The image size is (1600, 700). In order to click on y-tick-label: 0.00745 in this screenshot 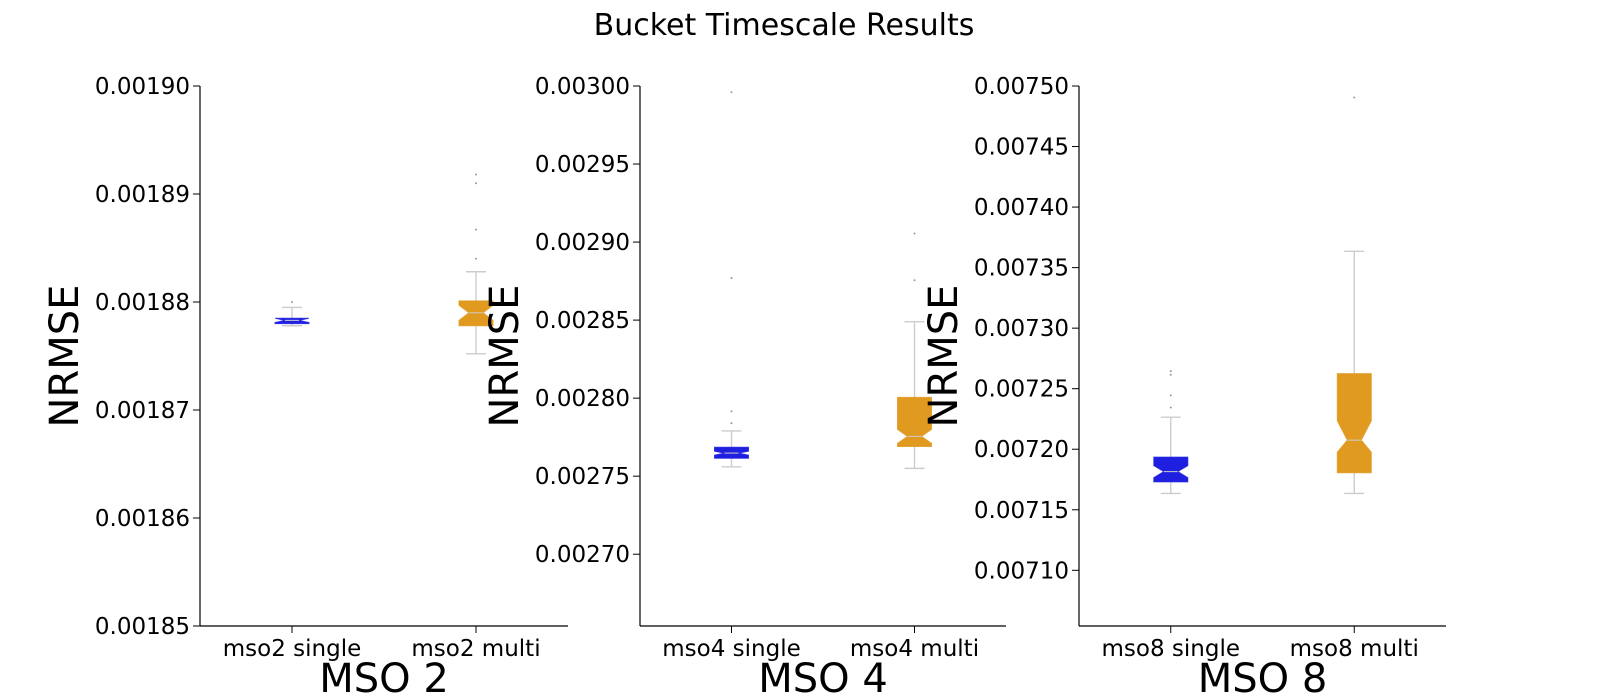, I will do `click(1021, 148)`.